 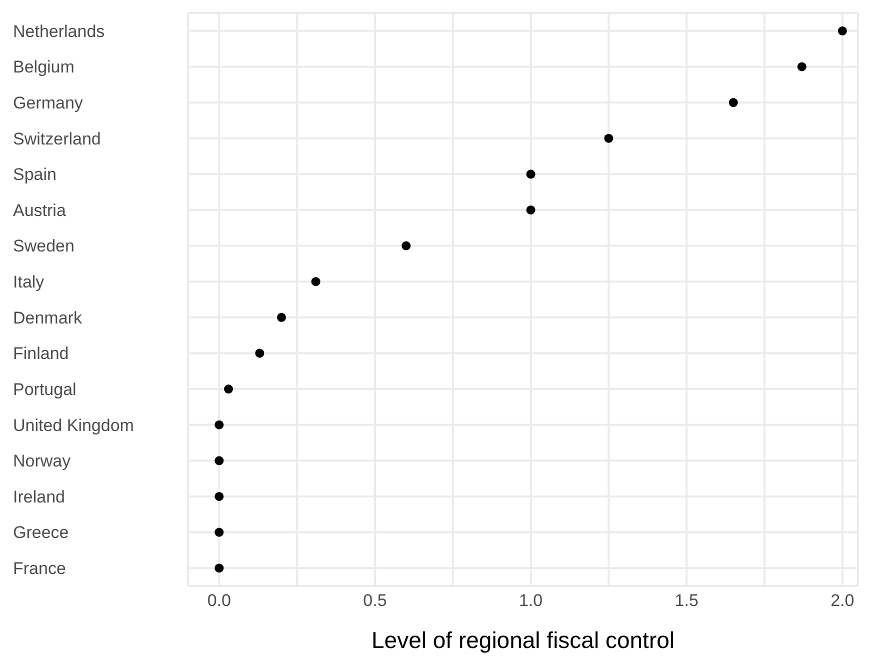 What do you see at coordinates (73, 425) in the screenshot?
I see `y-tick-label: United Kingdom` at bounding box center [73, 425].